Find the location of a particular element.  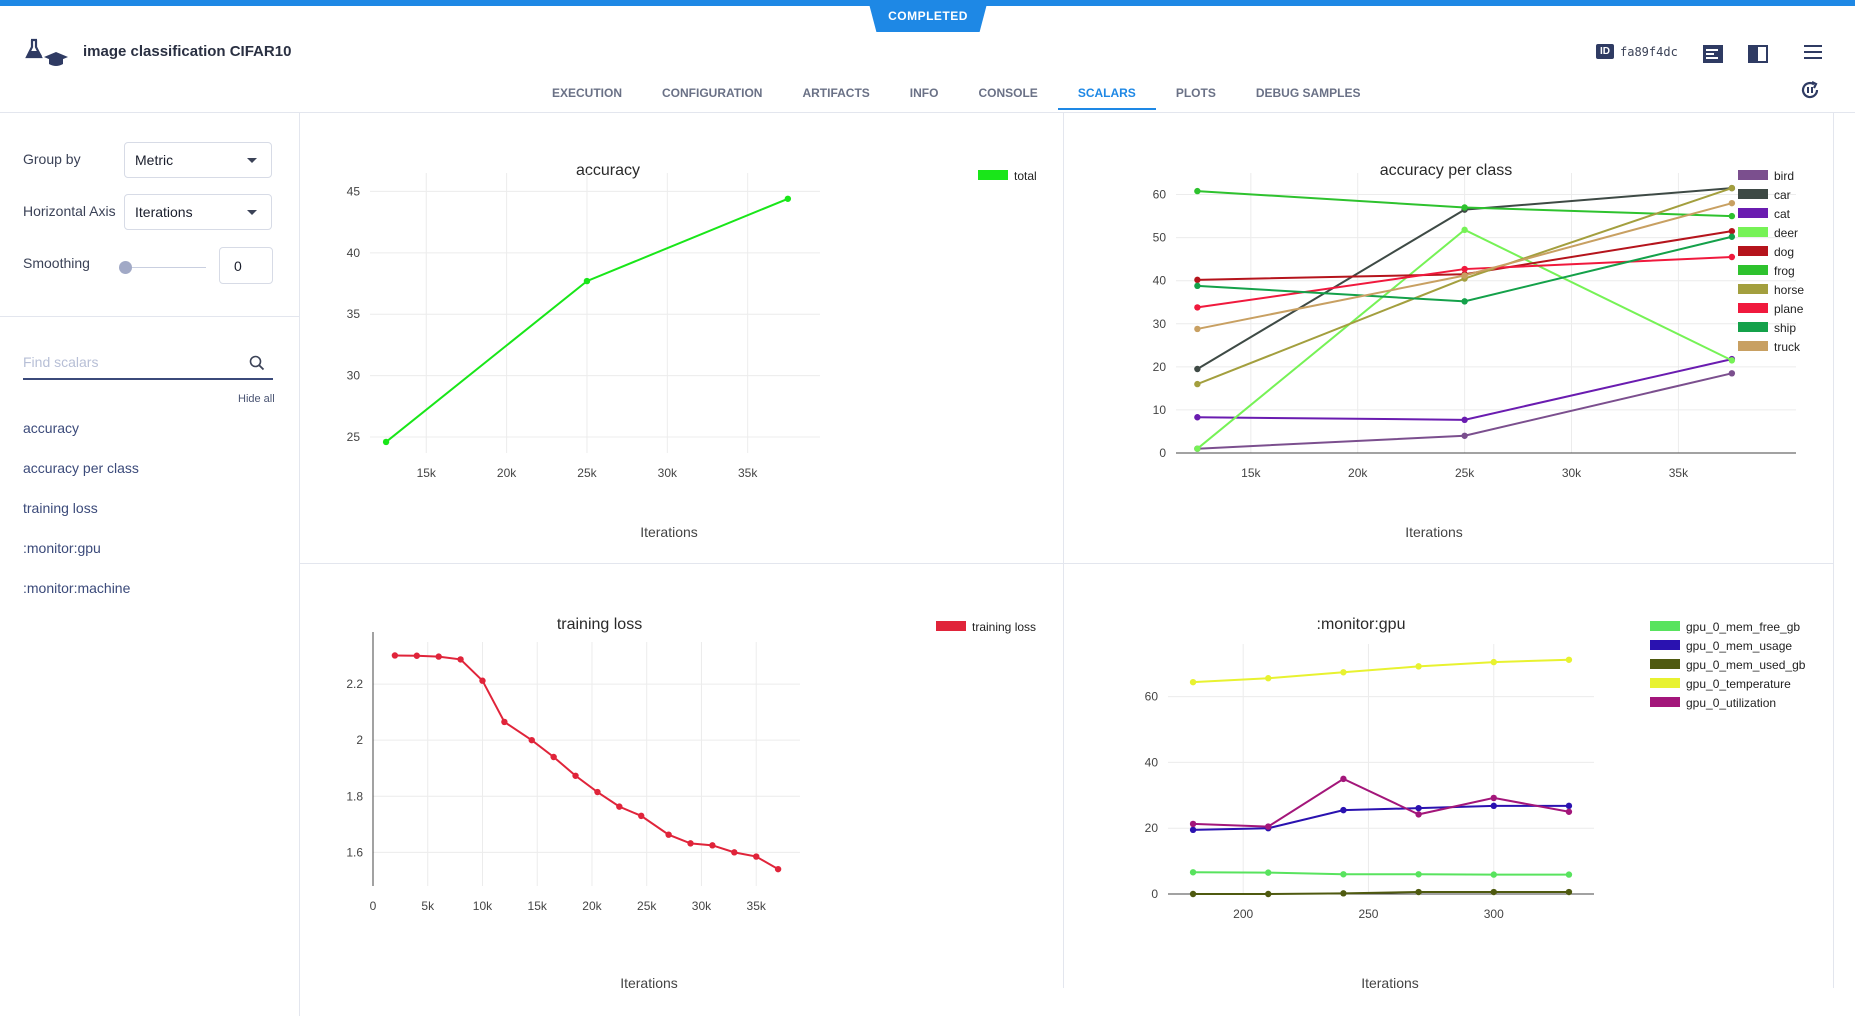

details-panel-icon is located at coordinates (1713, 54).